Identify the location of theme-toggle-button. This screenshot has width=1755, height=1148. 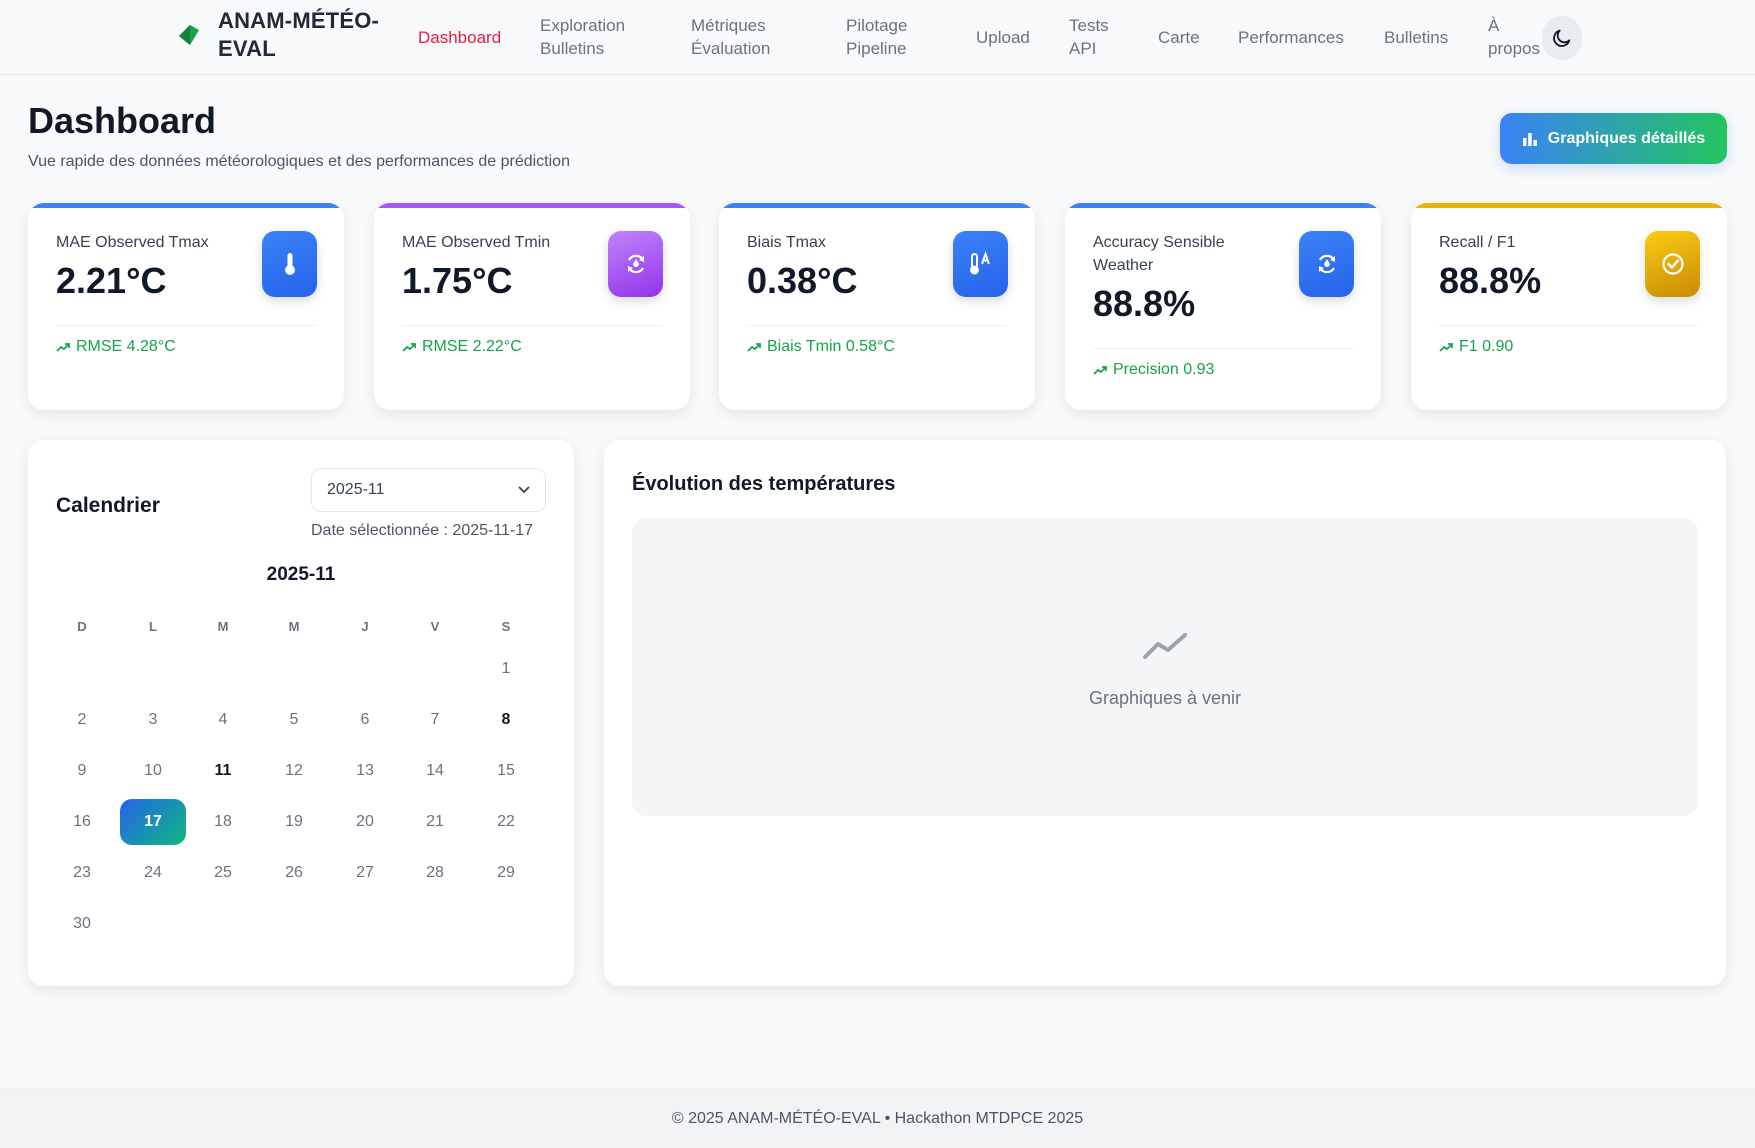
(1562, 38).